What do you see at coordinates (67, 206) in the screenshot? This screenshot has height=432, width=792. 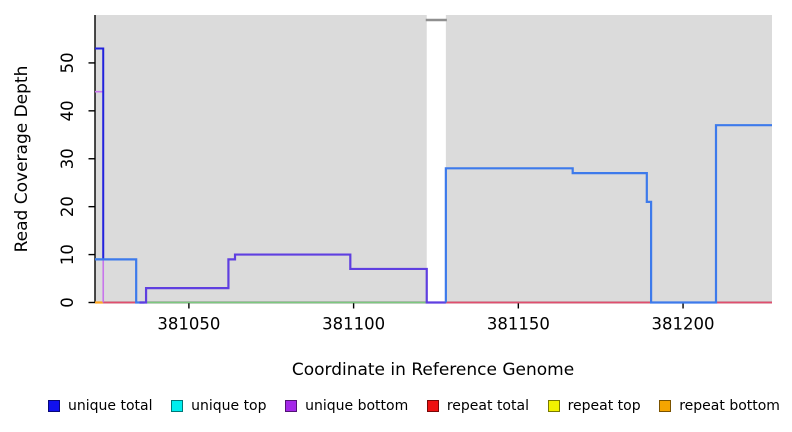 I see `y-tick-label: 20` at bounding box center [67, 206].